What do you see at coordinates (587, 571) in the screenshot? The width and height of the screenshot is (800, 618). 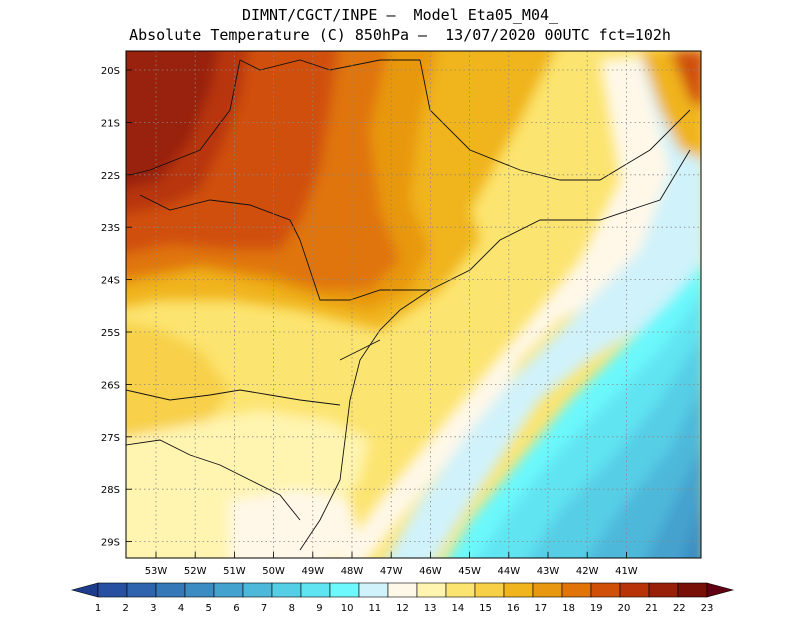 I see `lon-label: 42W` at bounding box center [587, 571].